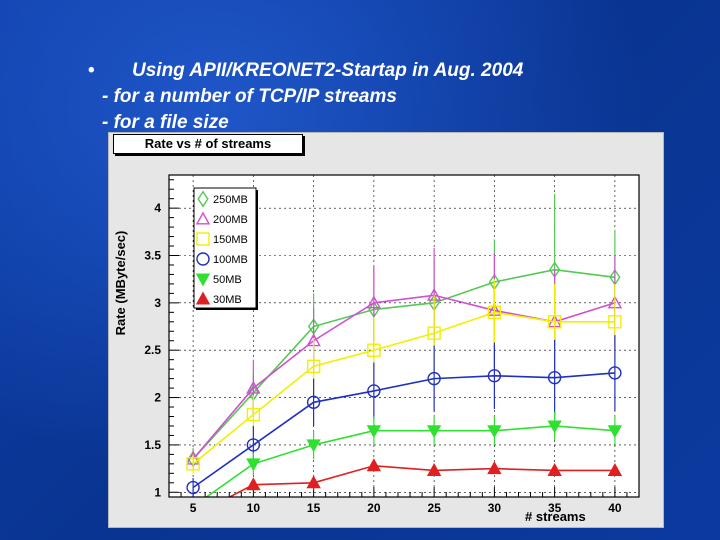 The height and width of the screenshot is (540, 720). Describe the element at coordinates (157, 398) in the screenshot. I see `y-tick-label: 2` at that location.